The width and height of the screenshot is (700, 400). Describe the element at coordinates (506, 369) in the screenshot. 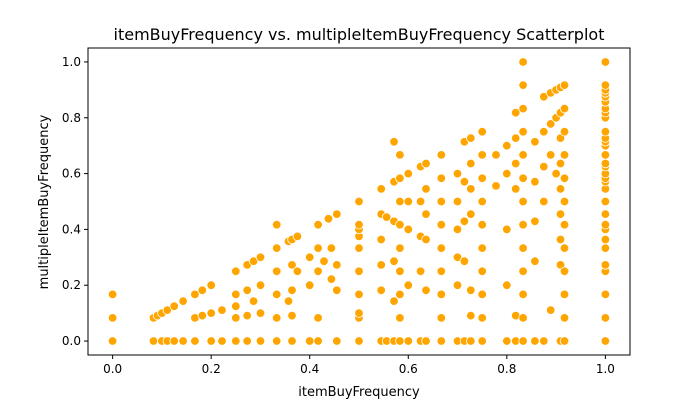

I see `x-tick-label: 0.8` at that location.